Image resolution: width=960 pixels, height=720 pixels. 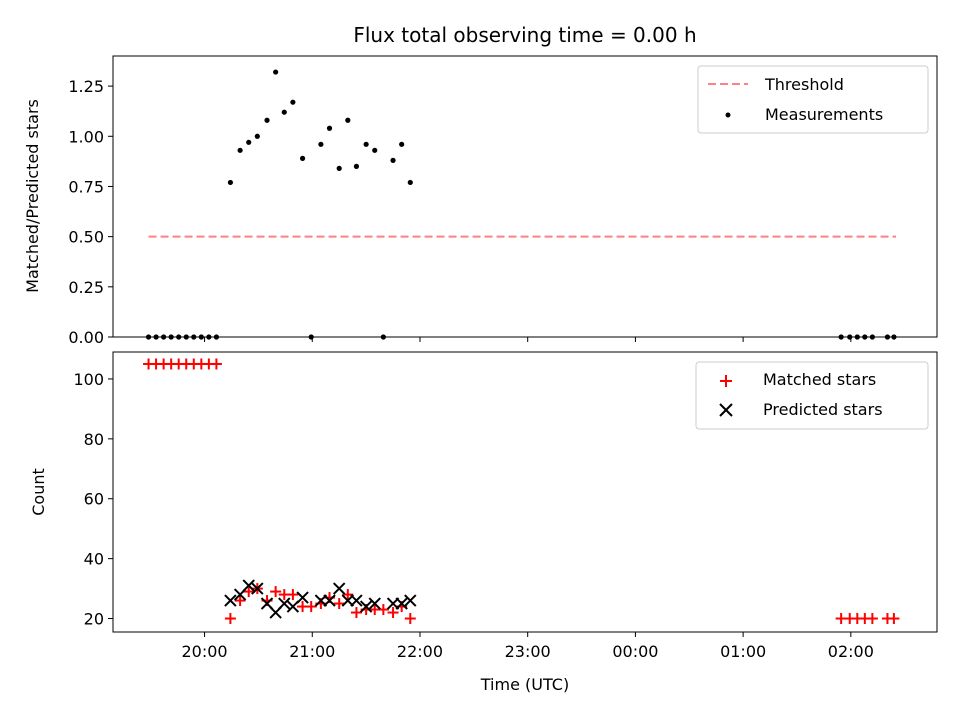 What do you see at coordinates (38, 492) in the screenshot?
I see `bottom-panel-ylabel: Count` at bounding box center [38, 492].